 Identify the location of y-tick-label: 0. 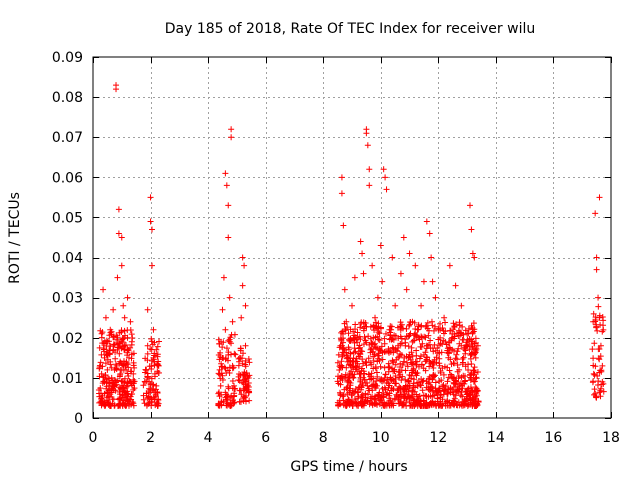
(78, 419).